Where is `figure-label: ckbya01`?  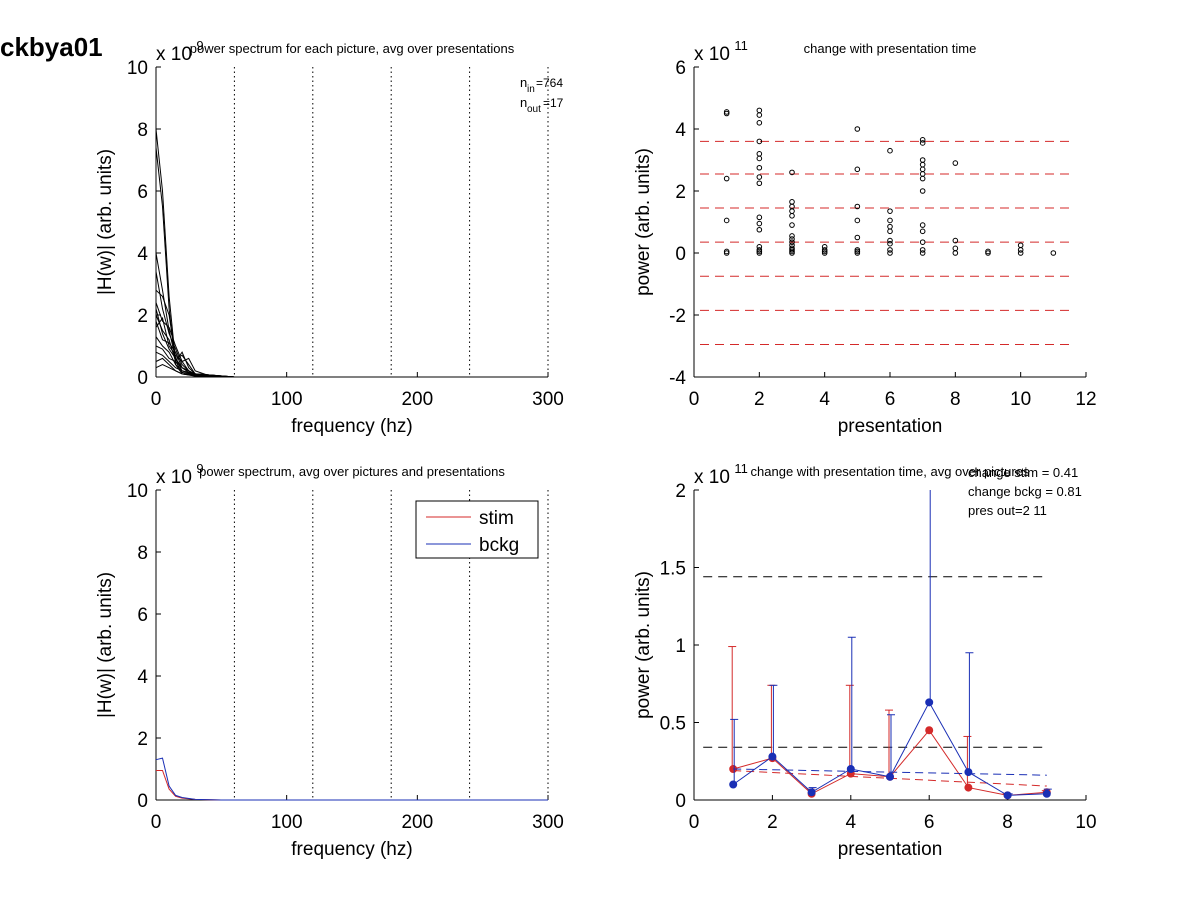 figure-label: ckbya01 is located at coordinates (51, 47).